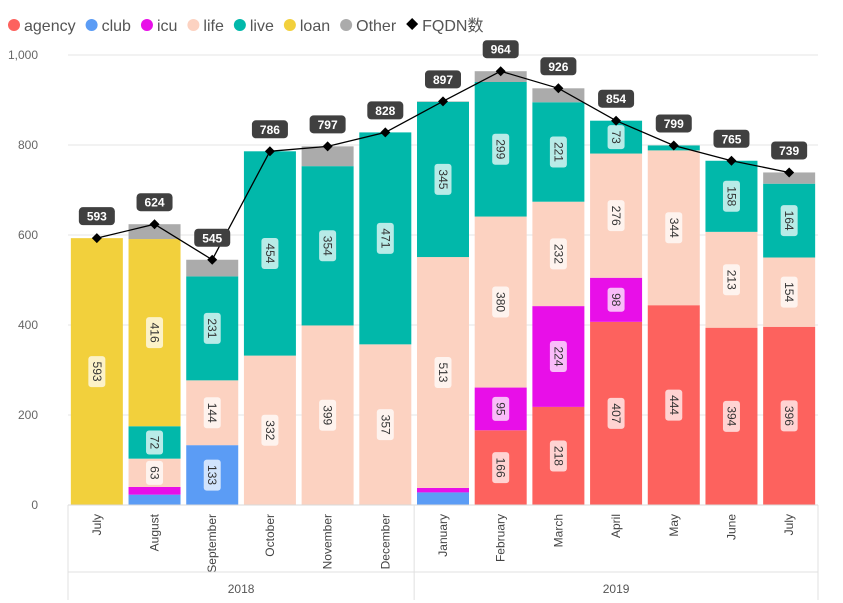  I want to click on year-label: 2019, so click(616, 589).